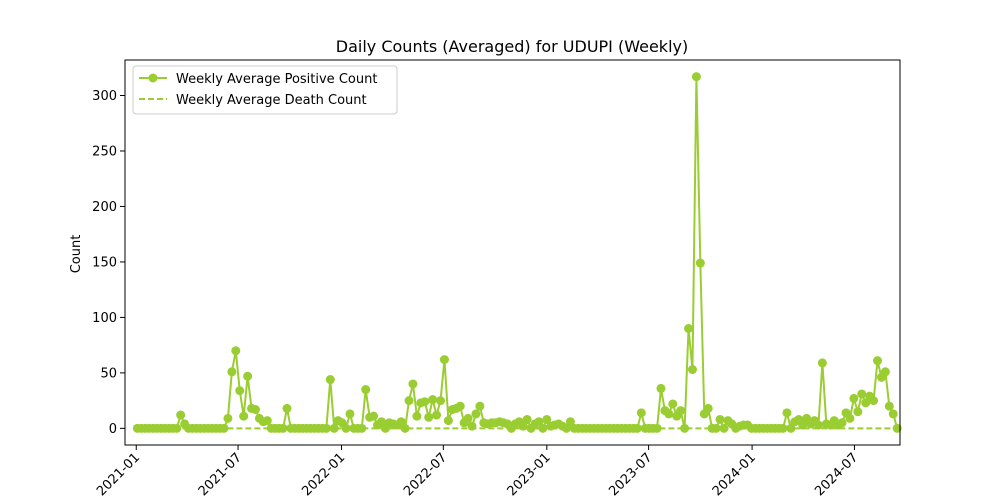  What do you see at coordinates (104, 96) in the screenshot?
I see `y-tick-label: 300` at bounding box center [104, 96].